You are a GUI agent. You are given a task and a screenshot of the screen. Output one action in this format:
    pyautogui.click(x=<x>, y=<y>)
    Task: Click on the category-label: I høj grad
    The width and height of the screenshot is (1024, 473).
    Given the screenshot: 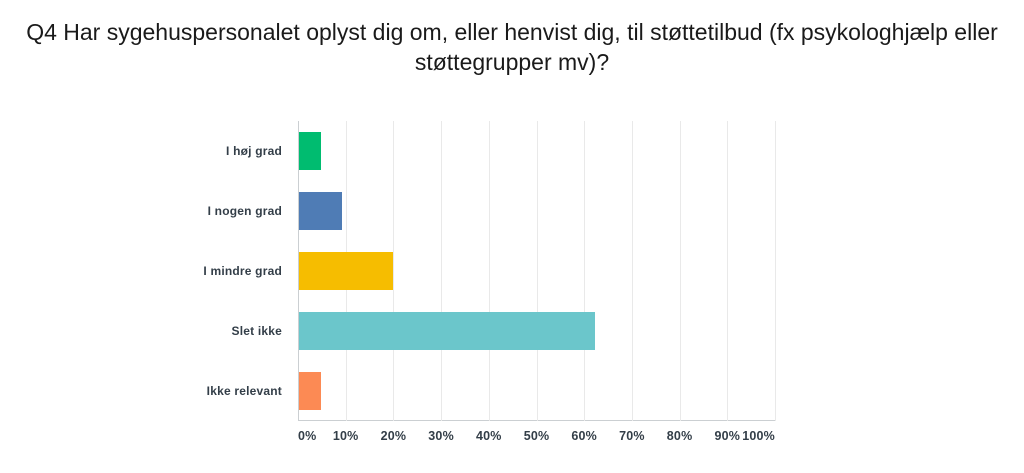 What is the action you would take?
    pyautogui.click(x=254, y=151)
    